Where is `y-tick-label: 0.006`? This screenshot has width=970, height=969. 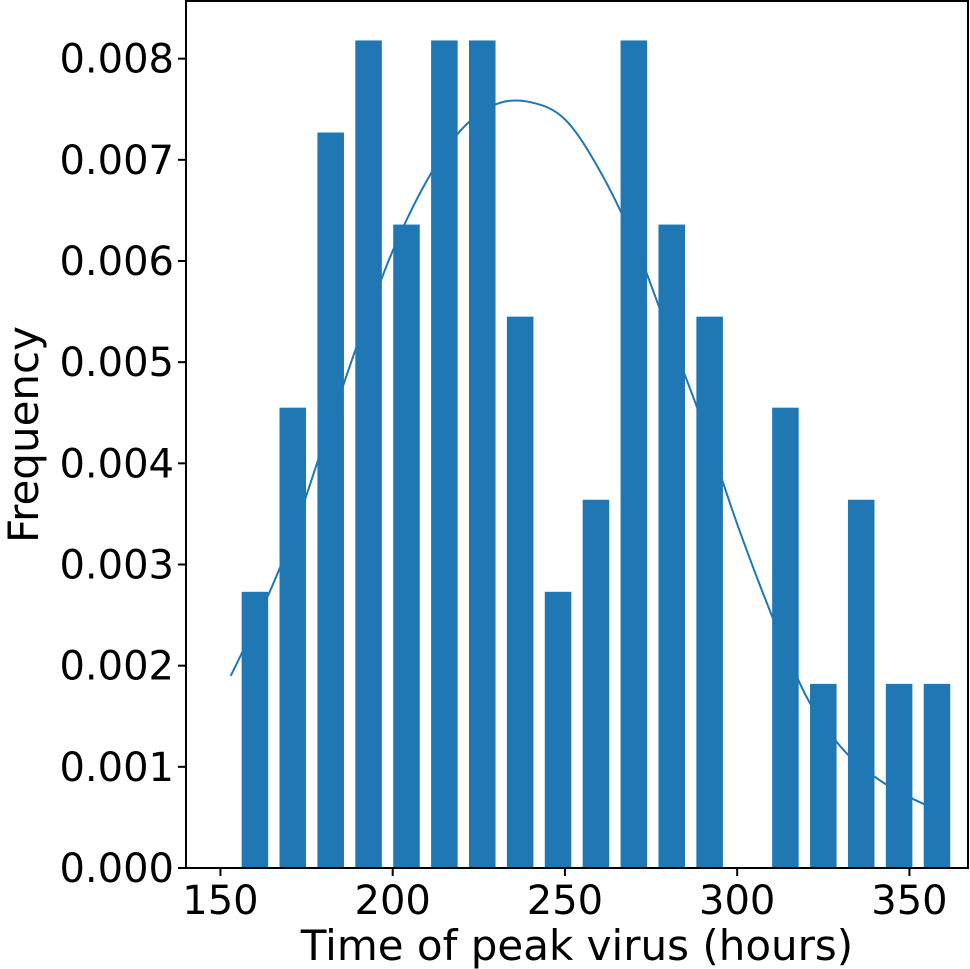 y-tick-label: 0.006 is located at coordinates (116, 262).